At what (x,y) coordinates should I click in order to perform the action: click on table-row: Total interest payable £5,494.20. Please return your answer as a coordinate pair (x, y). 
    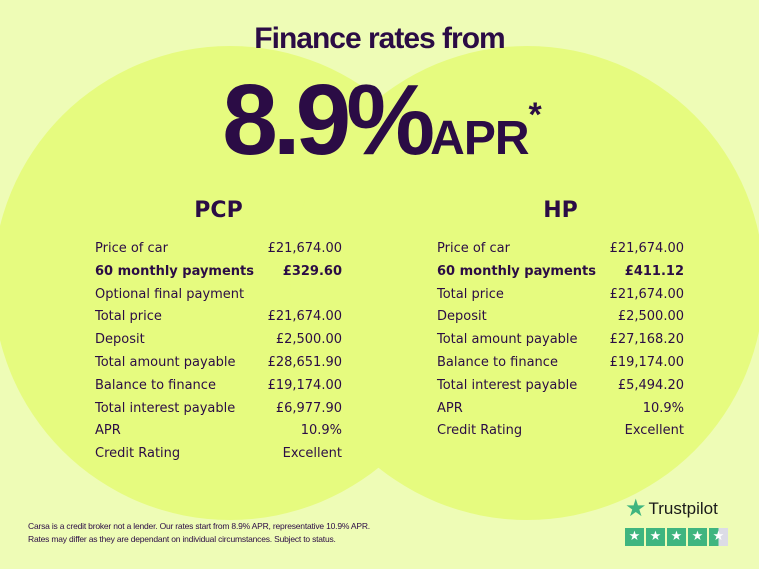
    Looking at the image, I should click on (560, 386).